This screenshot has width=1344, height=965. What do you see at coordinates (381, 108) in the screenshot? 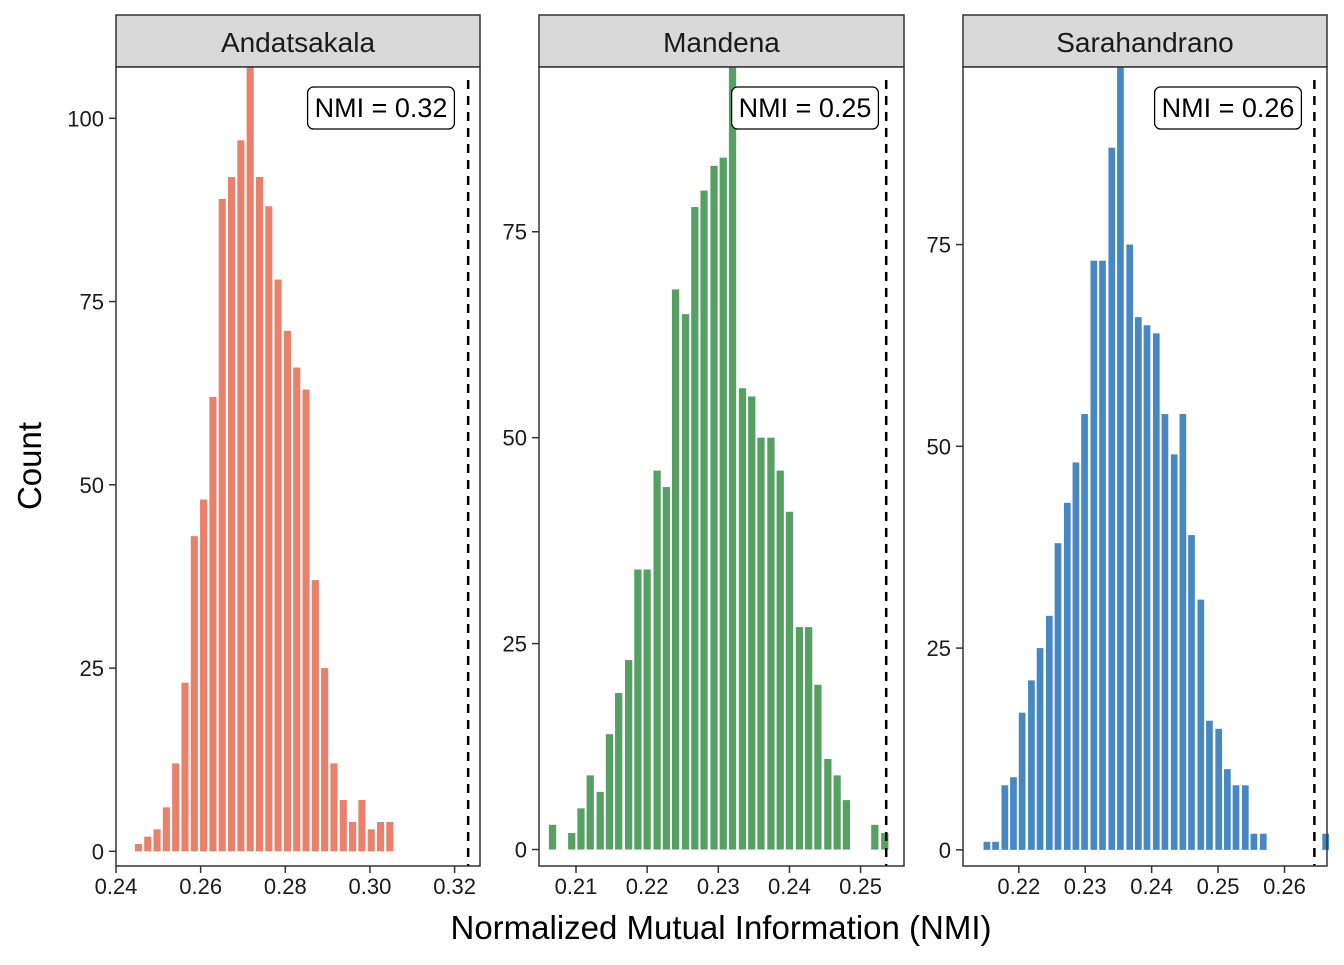
I see `observed-nmi-label: NMI = 0.32` at bounding box center [381, 108].